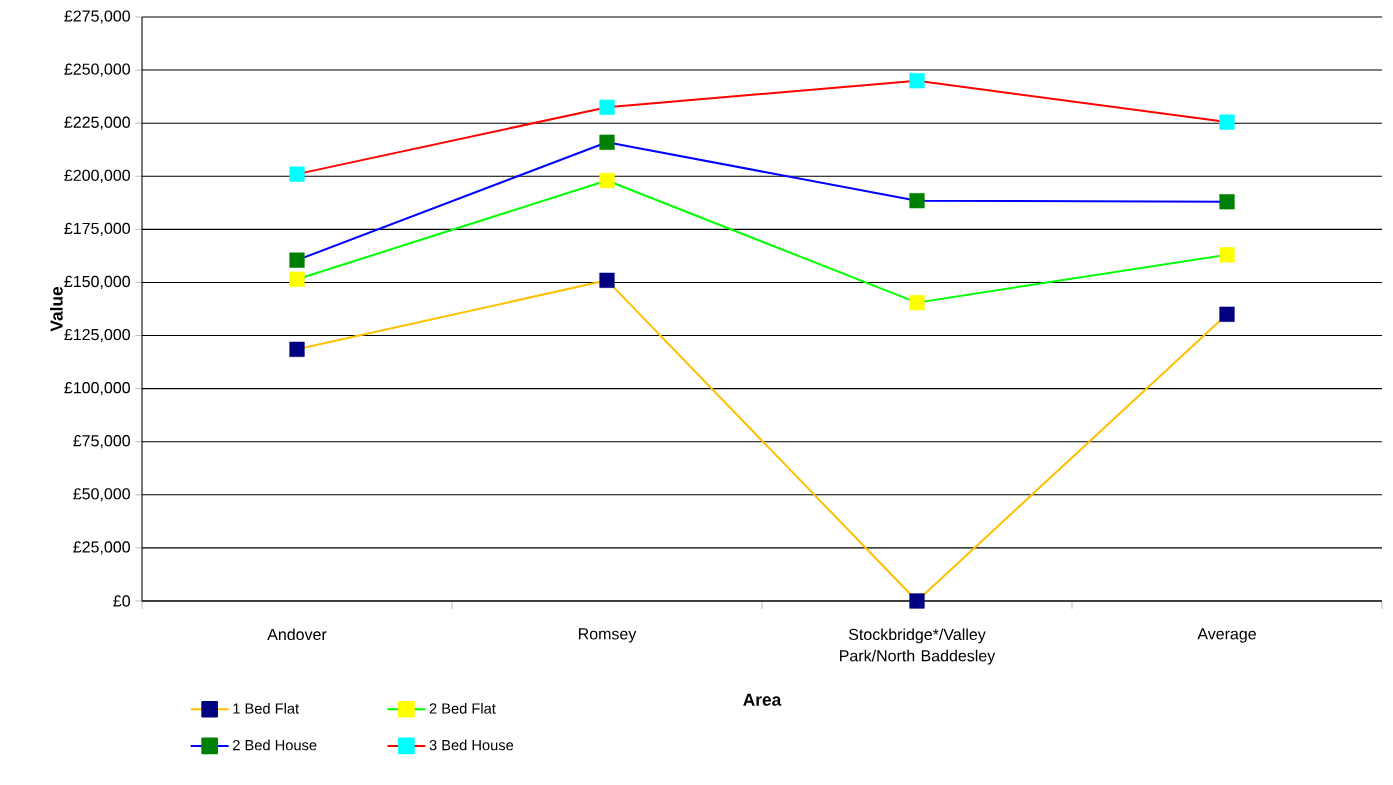  Describe the element at coordinates (266, 708) in the screenshot. I see `legend-label: 1 Bed Flat` at that location.